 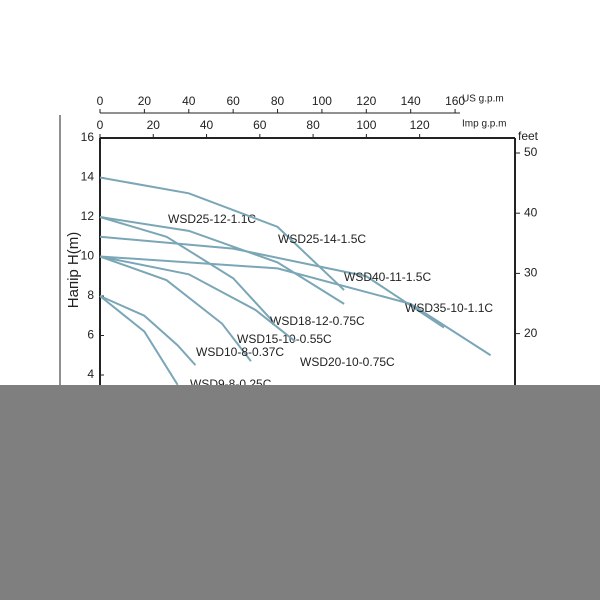 I want to click on y-tick-label: 16, so click(x=88, y=137).